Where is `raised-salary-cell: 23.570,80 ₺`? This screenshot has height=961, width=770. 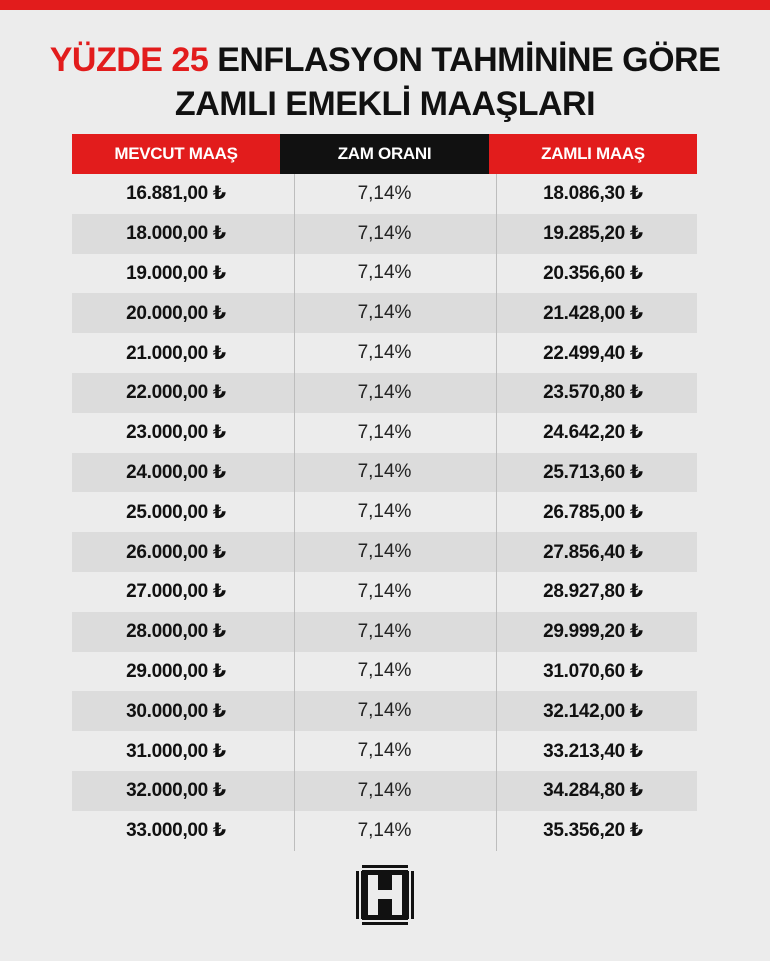 raised-salary-cell: 23.570,80 ₺ is located at coordinates (593, 393).